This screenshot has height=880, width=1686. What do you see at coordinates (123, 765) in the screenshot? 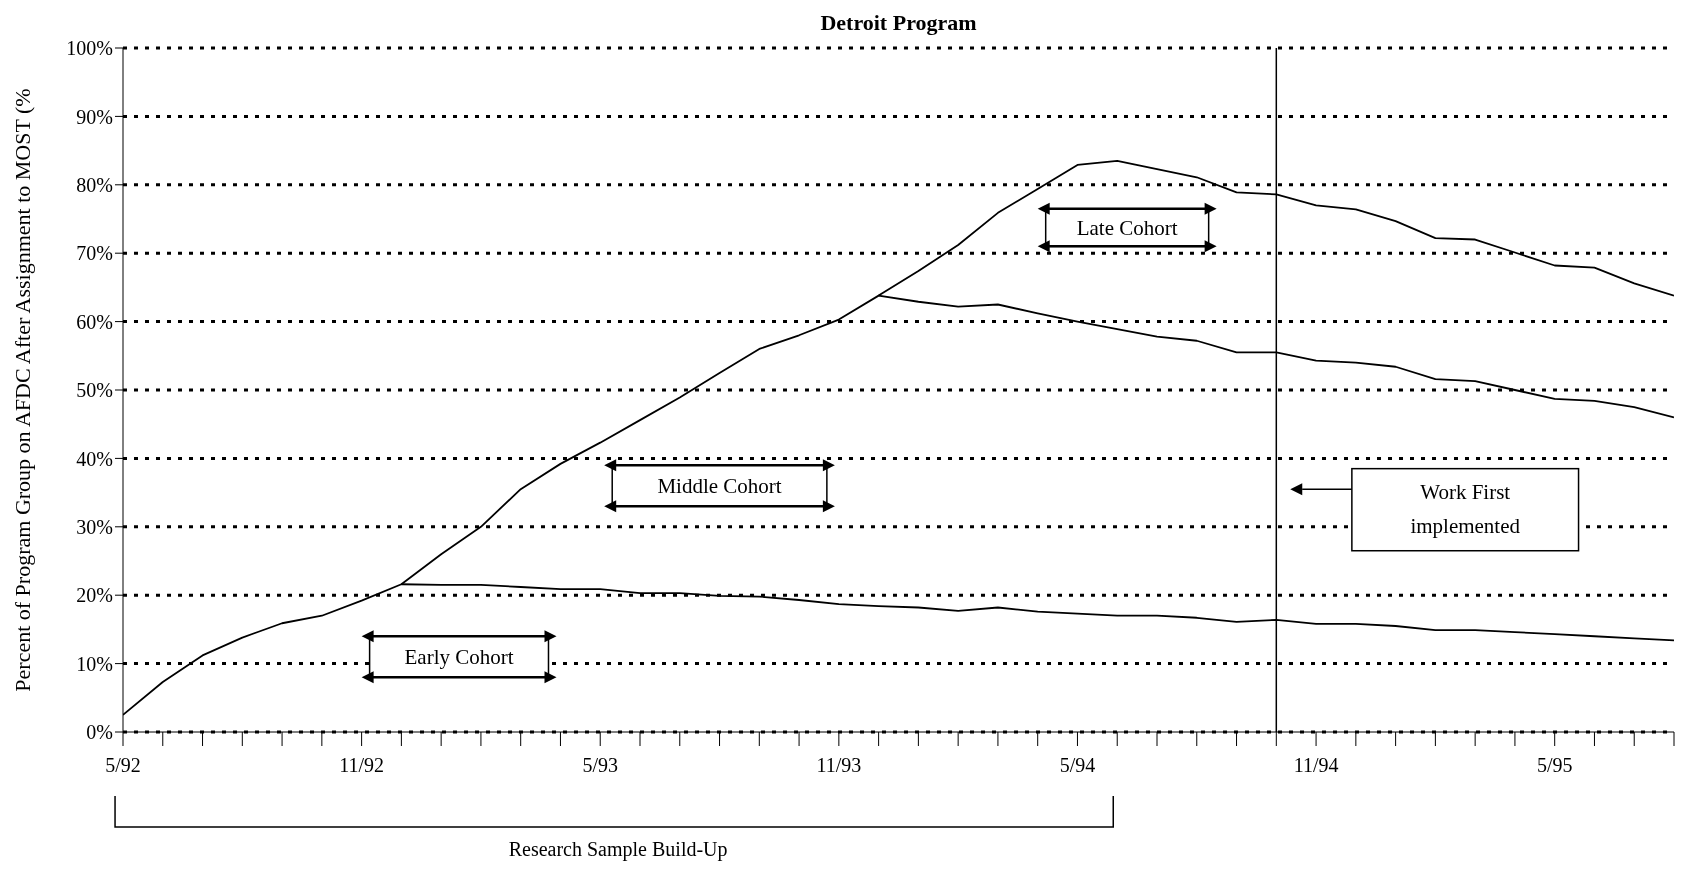
I see `x-tick-label: 5/92` at bounding box center [123, 765].